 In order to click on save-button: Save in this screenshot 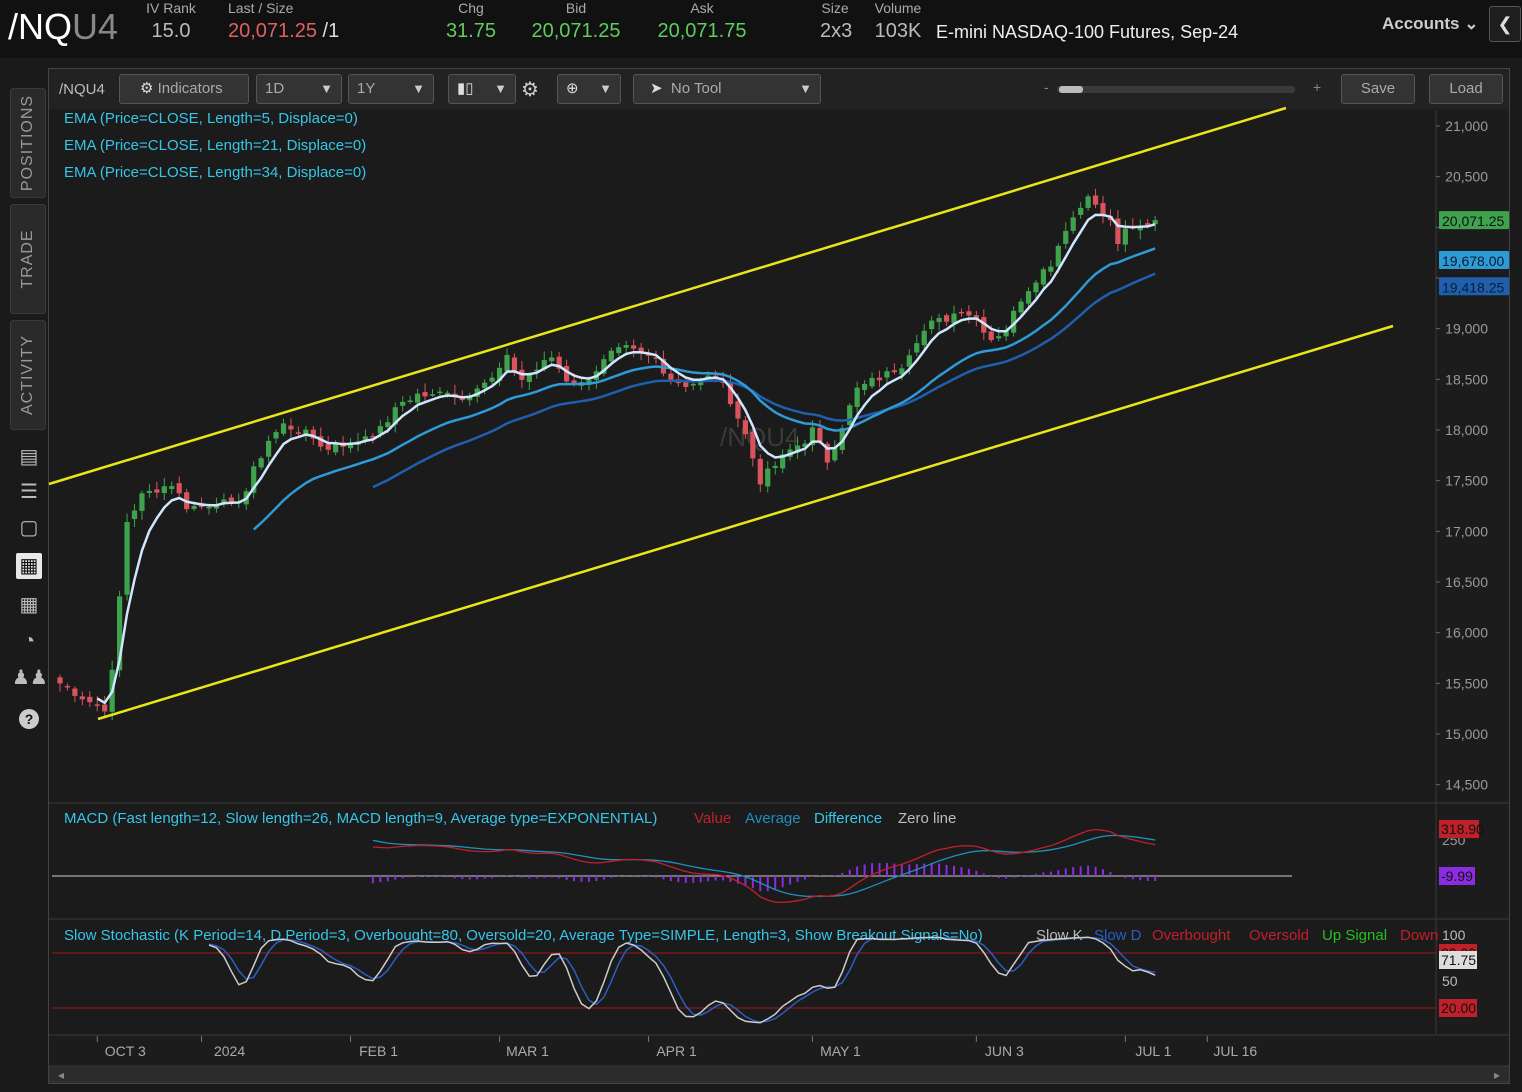, I will do `click(1378, 89)`.